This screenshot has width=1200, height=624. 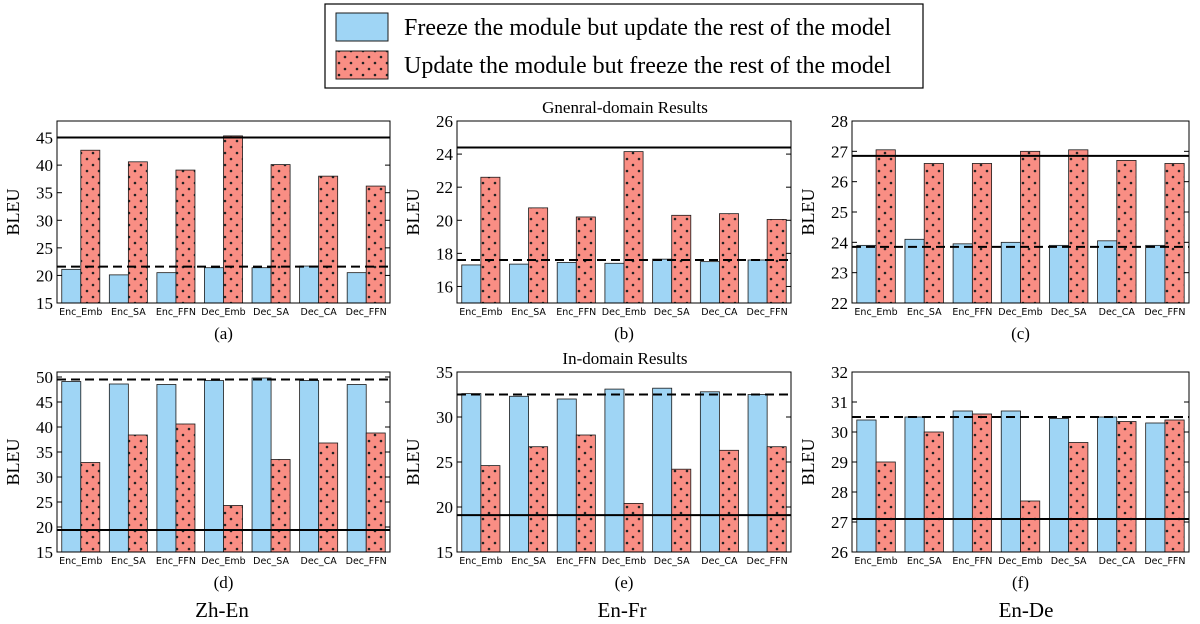 I want to click on x-tick-label: Dec_FFN, so click(x=767, y=312).